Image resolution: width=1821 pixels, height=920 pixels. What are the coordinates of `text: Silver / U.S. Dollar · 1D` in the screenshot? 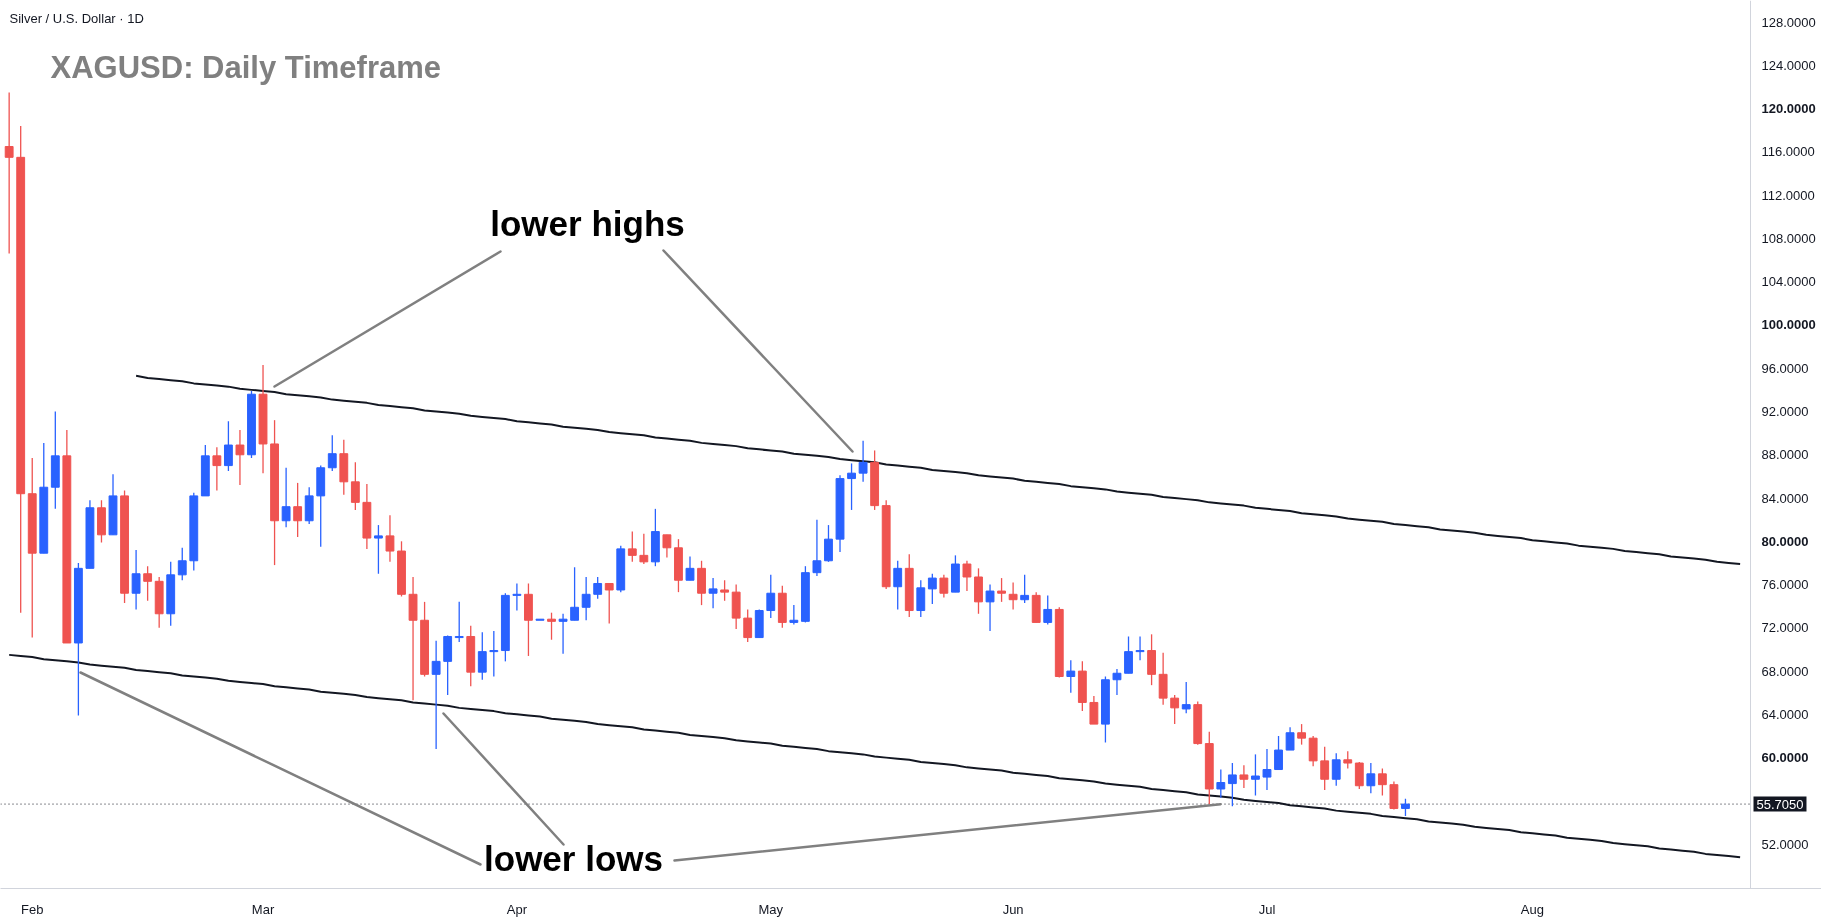 It's located at (76, 18).